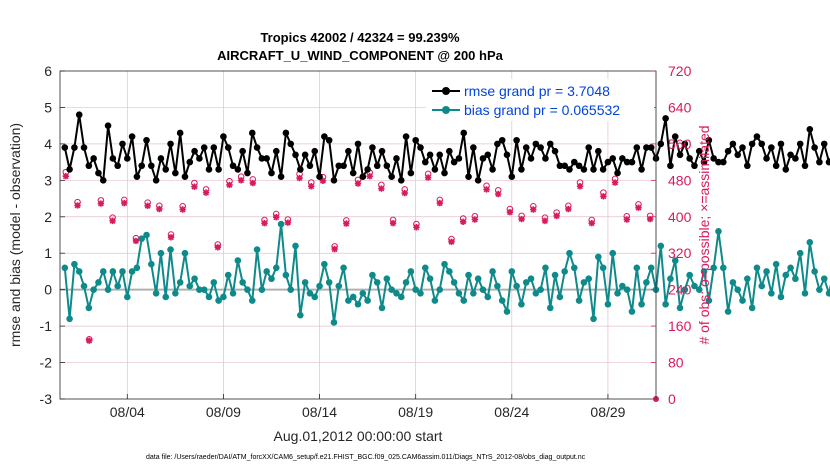 The height and width of the screenshot is (475, 830). What do you see at coordinates (360, 37) in the screenshot?
I see `chart-title-line1: Tropics 42002 / 42324 = 99.239%` at bounding box center [360, 37].